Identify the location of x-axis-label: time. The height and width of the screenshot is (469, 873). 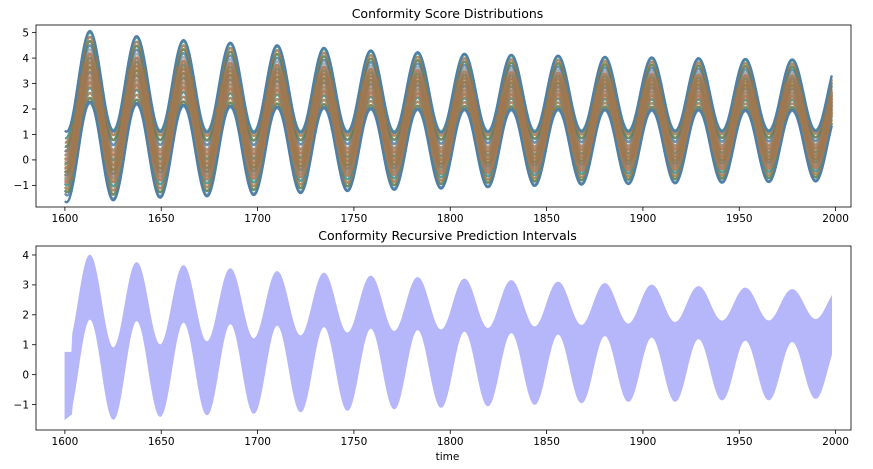
(448, 457).